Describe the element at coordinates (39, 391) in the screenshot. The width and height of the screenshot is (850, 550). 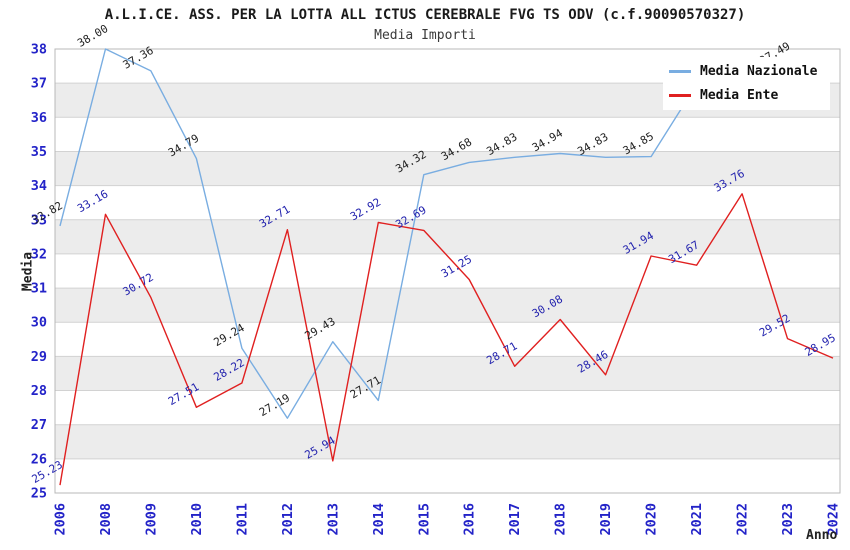
I see `y-tick-label: 28` at that location.